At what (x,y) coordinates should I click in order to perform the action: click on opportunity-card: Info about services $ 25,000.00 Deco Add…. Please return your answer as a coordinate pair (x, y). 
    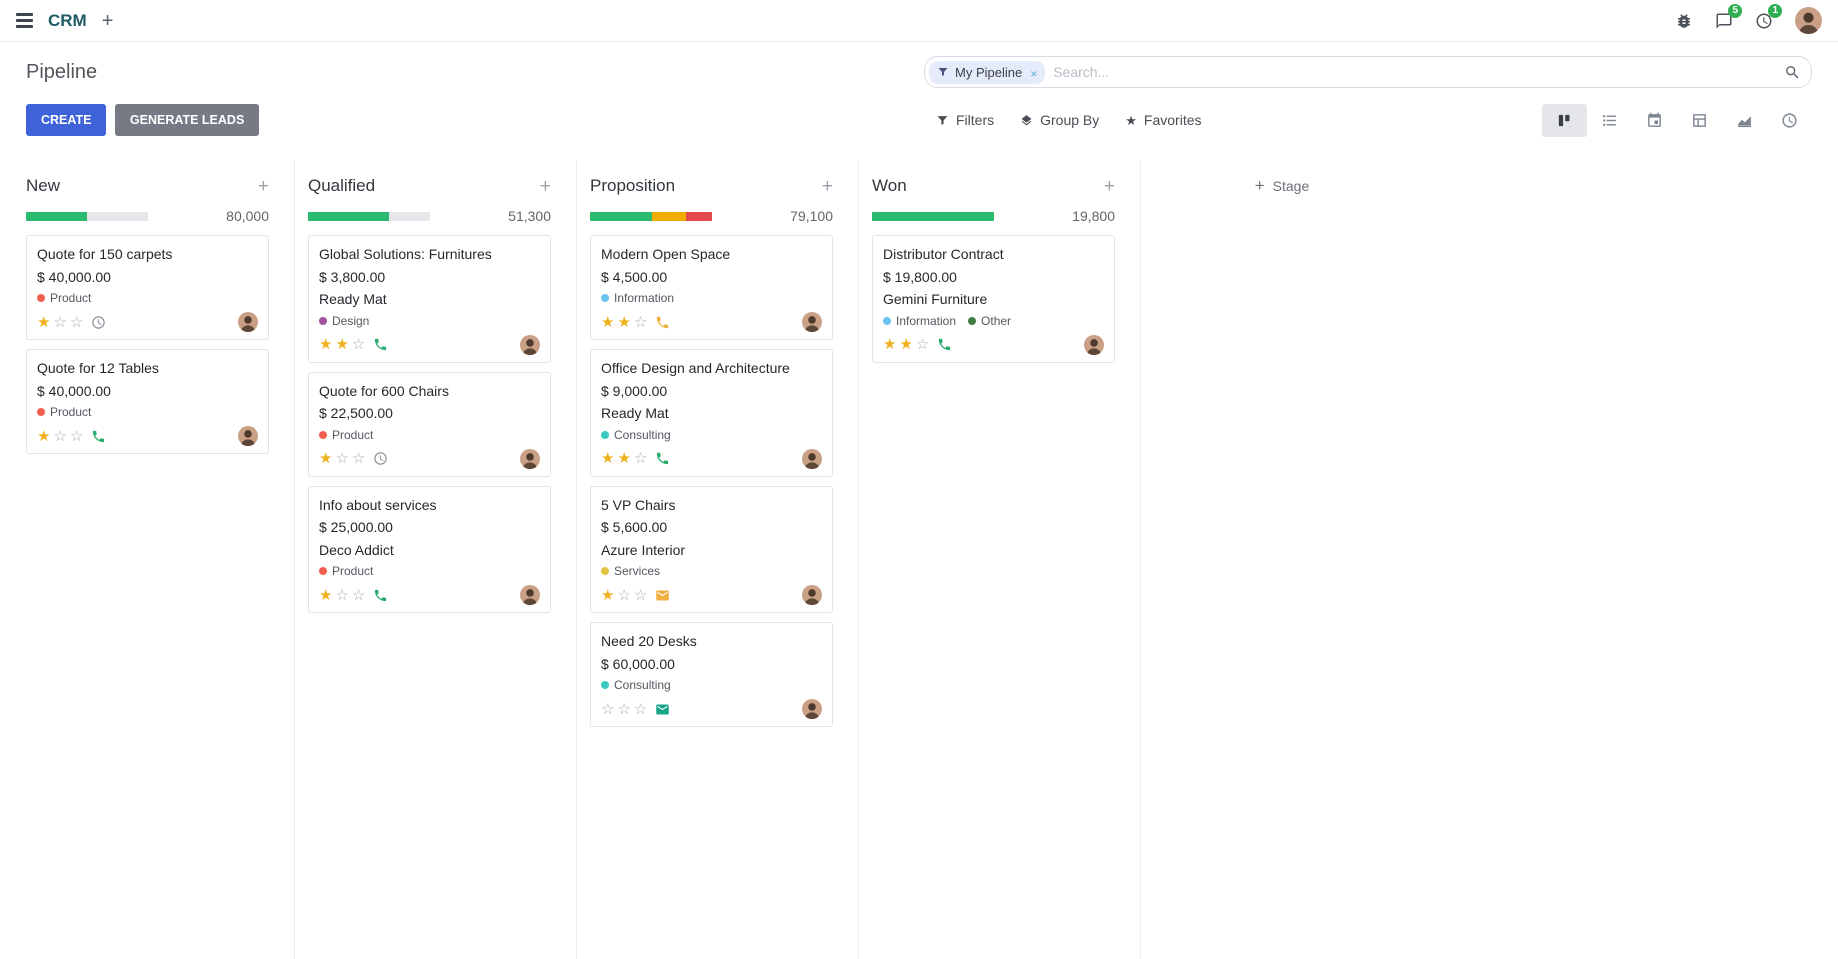
    Looking at the image, I should click on (429, 549).